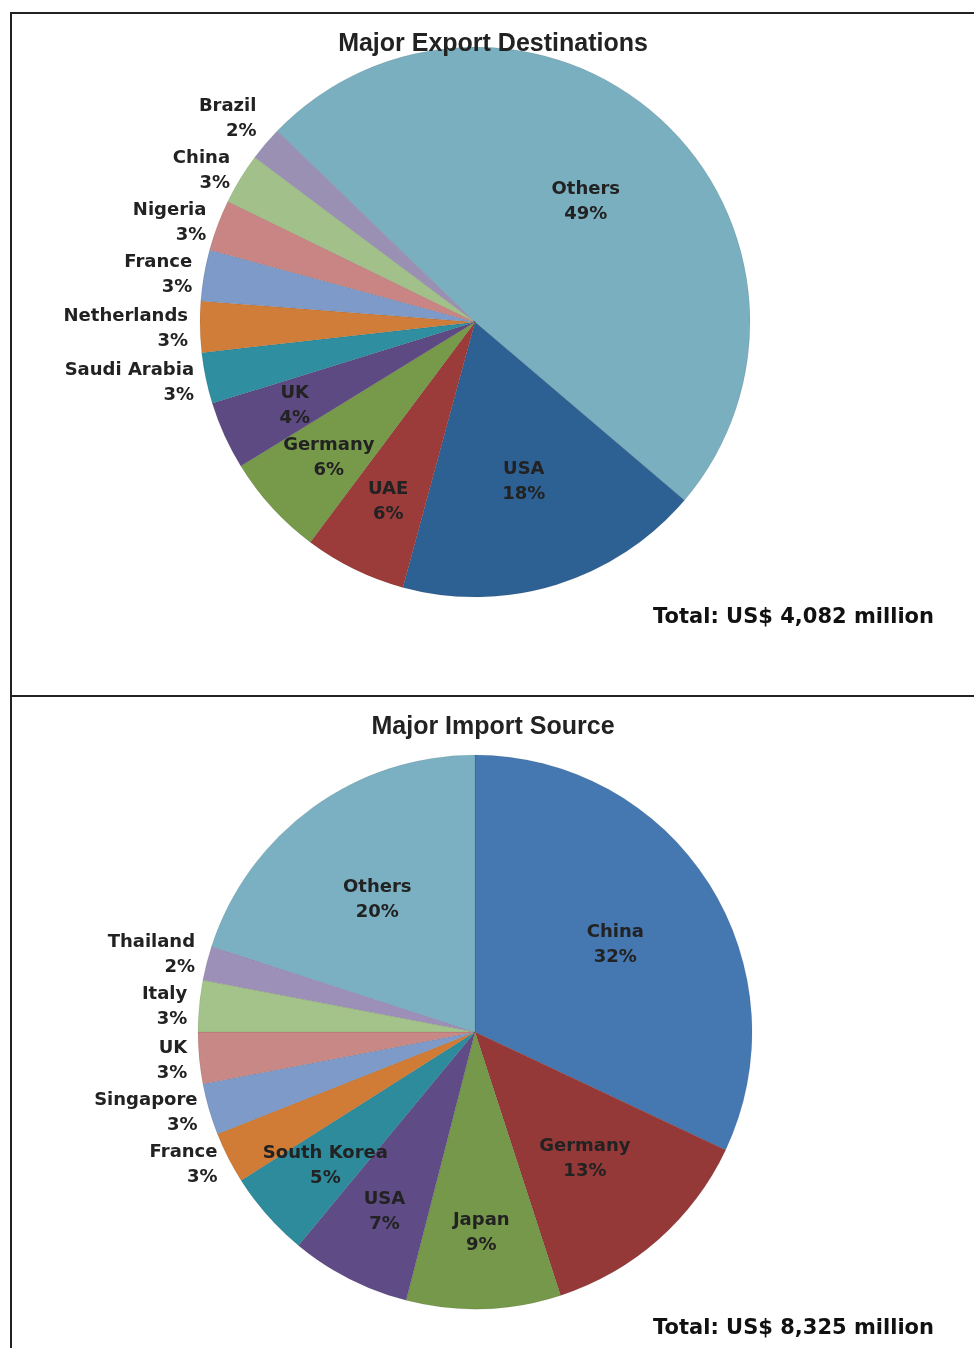  Describe the element at coordinates (164, 992) in the screenshot. I see `slice-label: Italy` at that location.